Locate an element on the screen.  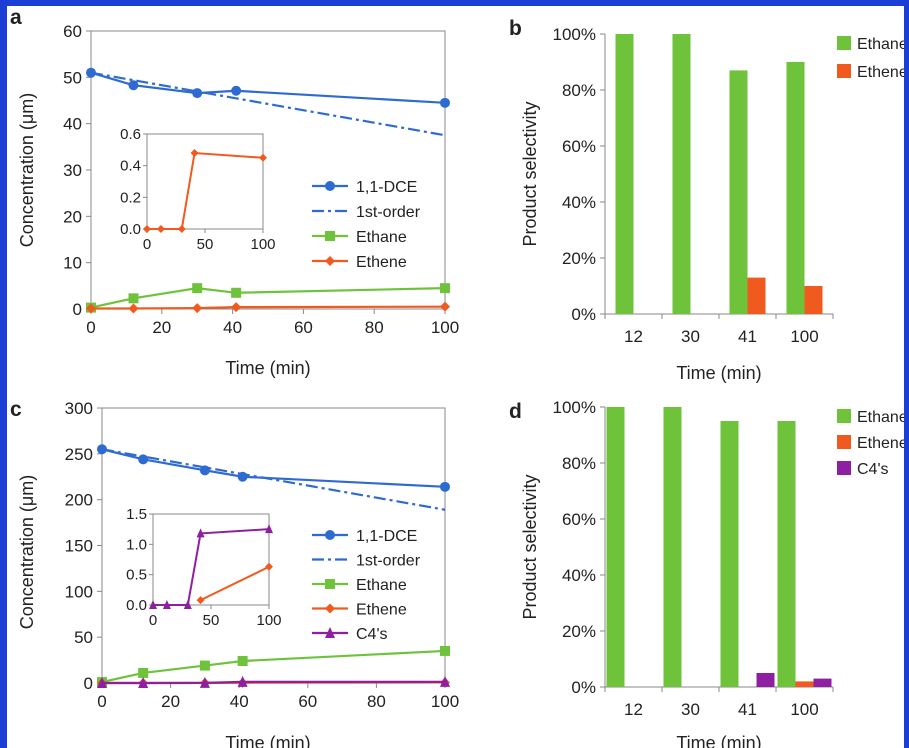
inset-y-tick-label: 0.5 is located at coordinates (136, 575).